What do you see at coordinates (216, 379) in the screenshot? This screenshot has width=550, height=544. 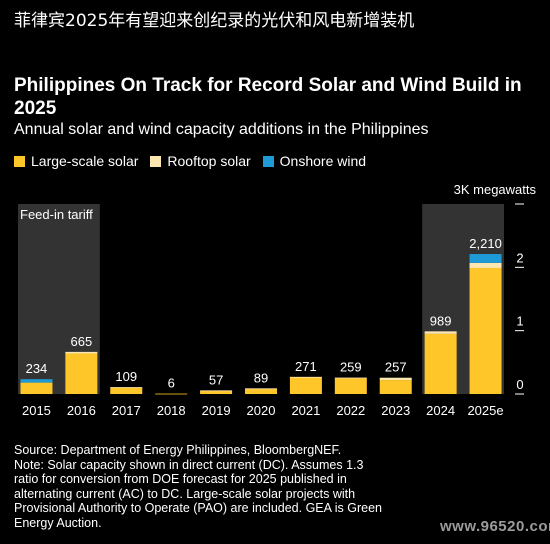 I see `bar-total-label: 57` at bounding box center [216, 379].